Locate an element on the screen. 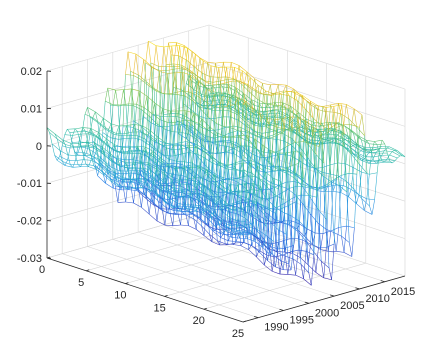 The image size is (445, 346). x-tick is located at coordinates (166, 296).